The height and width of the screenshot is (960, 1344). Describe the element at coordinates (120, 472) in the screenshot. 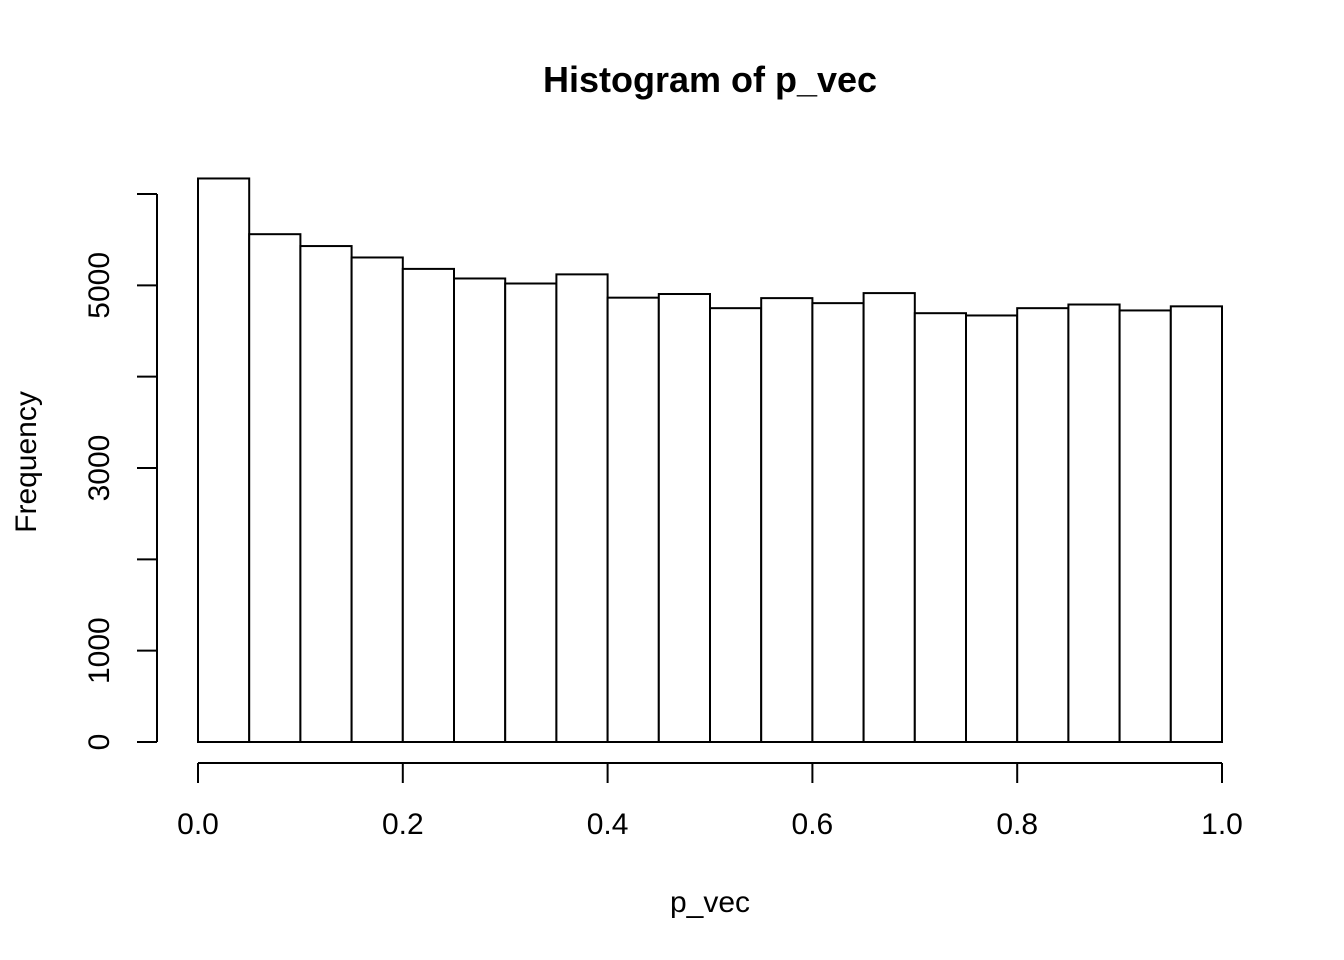

I see `y-axis: 0 1000 3000 5000` at that location.